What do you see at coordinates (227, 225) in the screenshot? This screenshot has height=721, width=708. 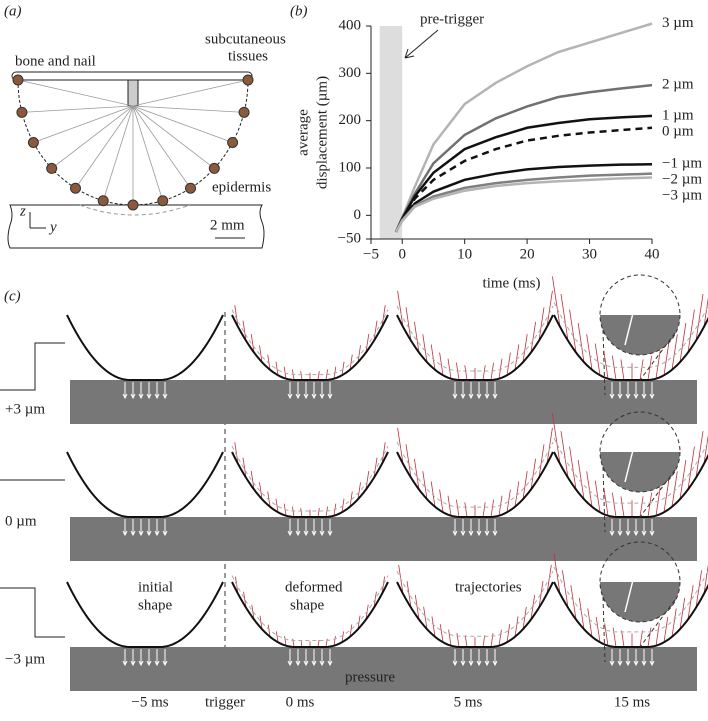 I see `label: 2 mm` at bounding box center [227, 225].